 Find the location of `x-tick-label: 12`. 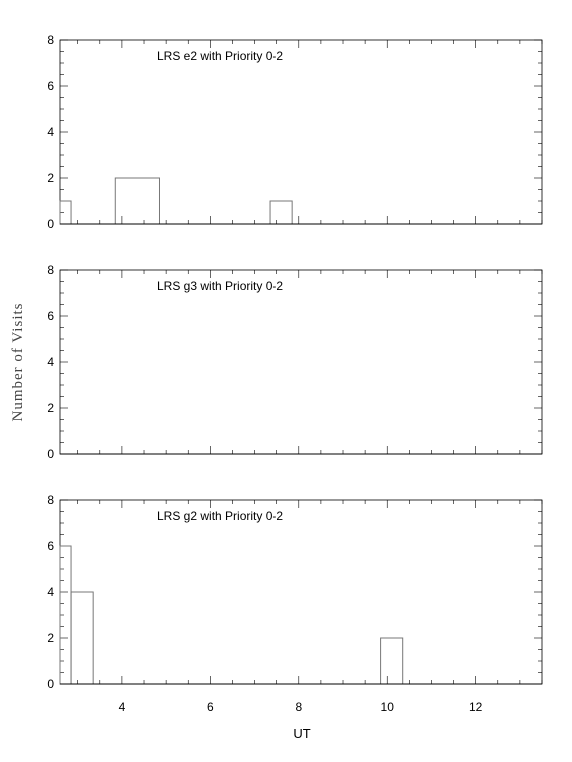

x-tick-label: 12 is located at coordinates (476, 707).